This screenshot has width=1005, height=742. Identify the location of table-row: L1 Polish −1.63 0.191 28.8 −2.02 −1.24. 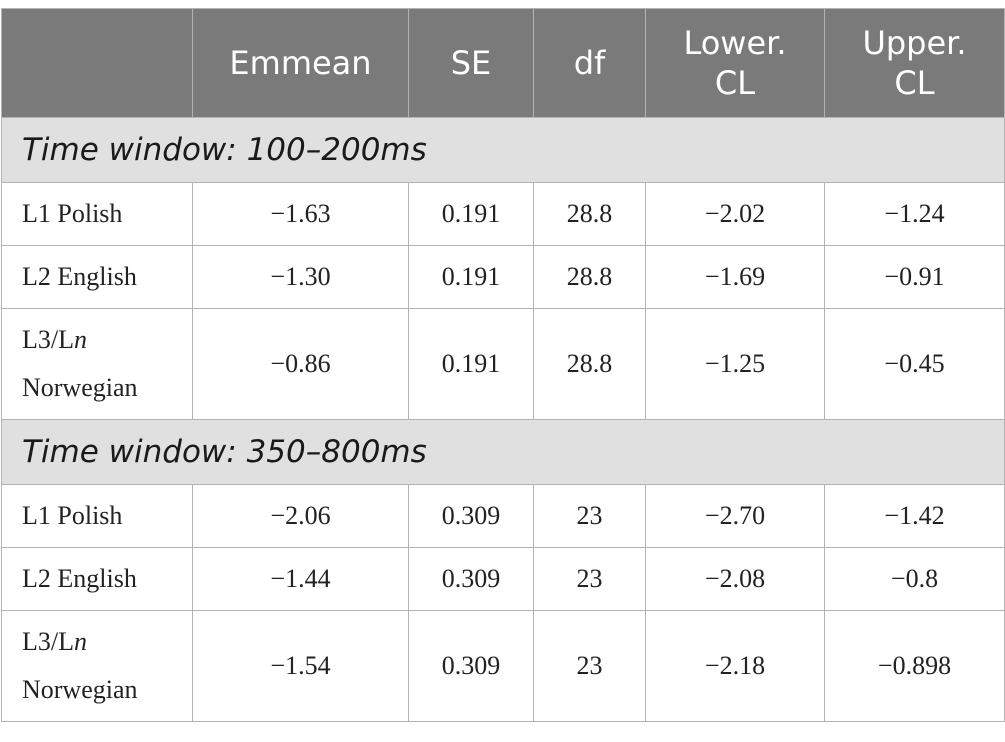
(503, 214).